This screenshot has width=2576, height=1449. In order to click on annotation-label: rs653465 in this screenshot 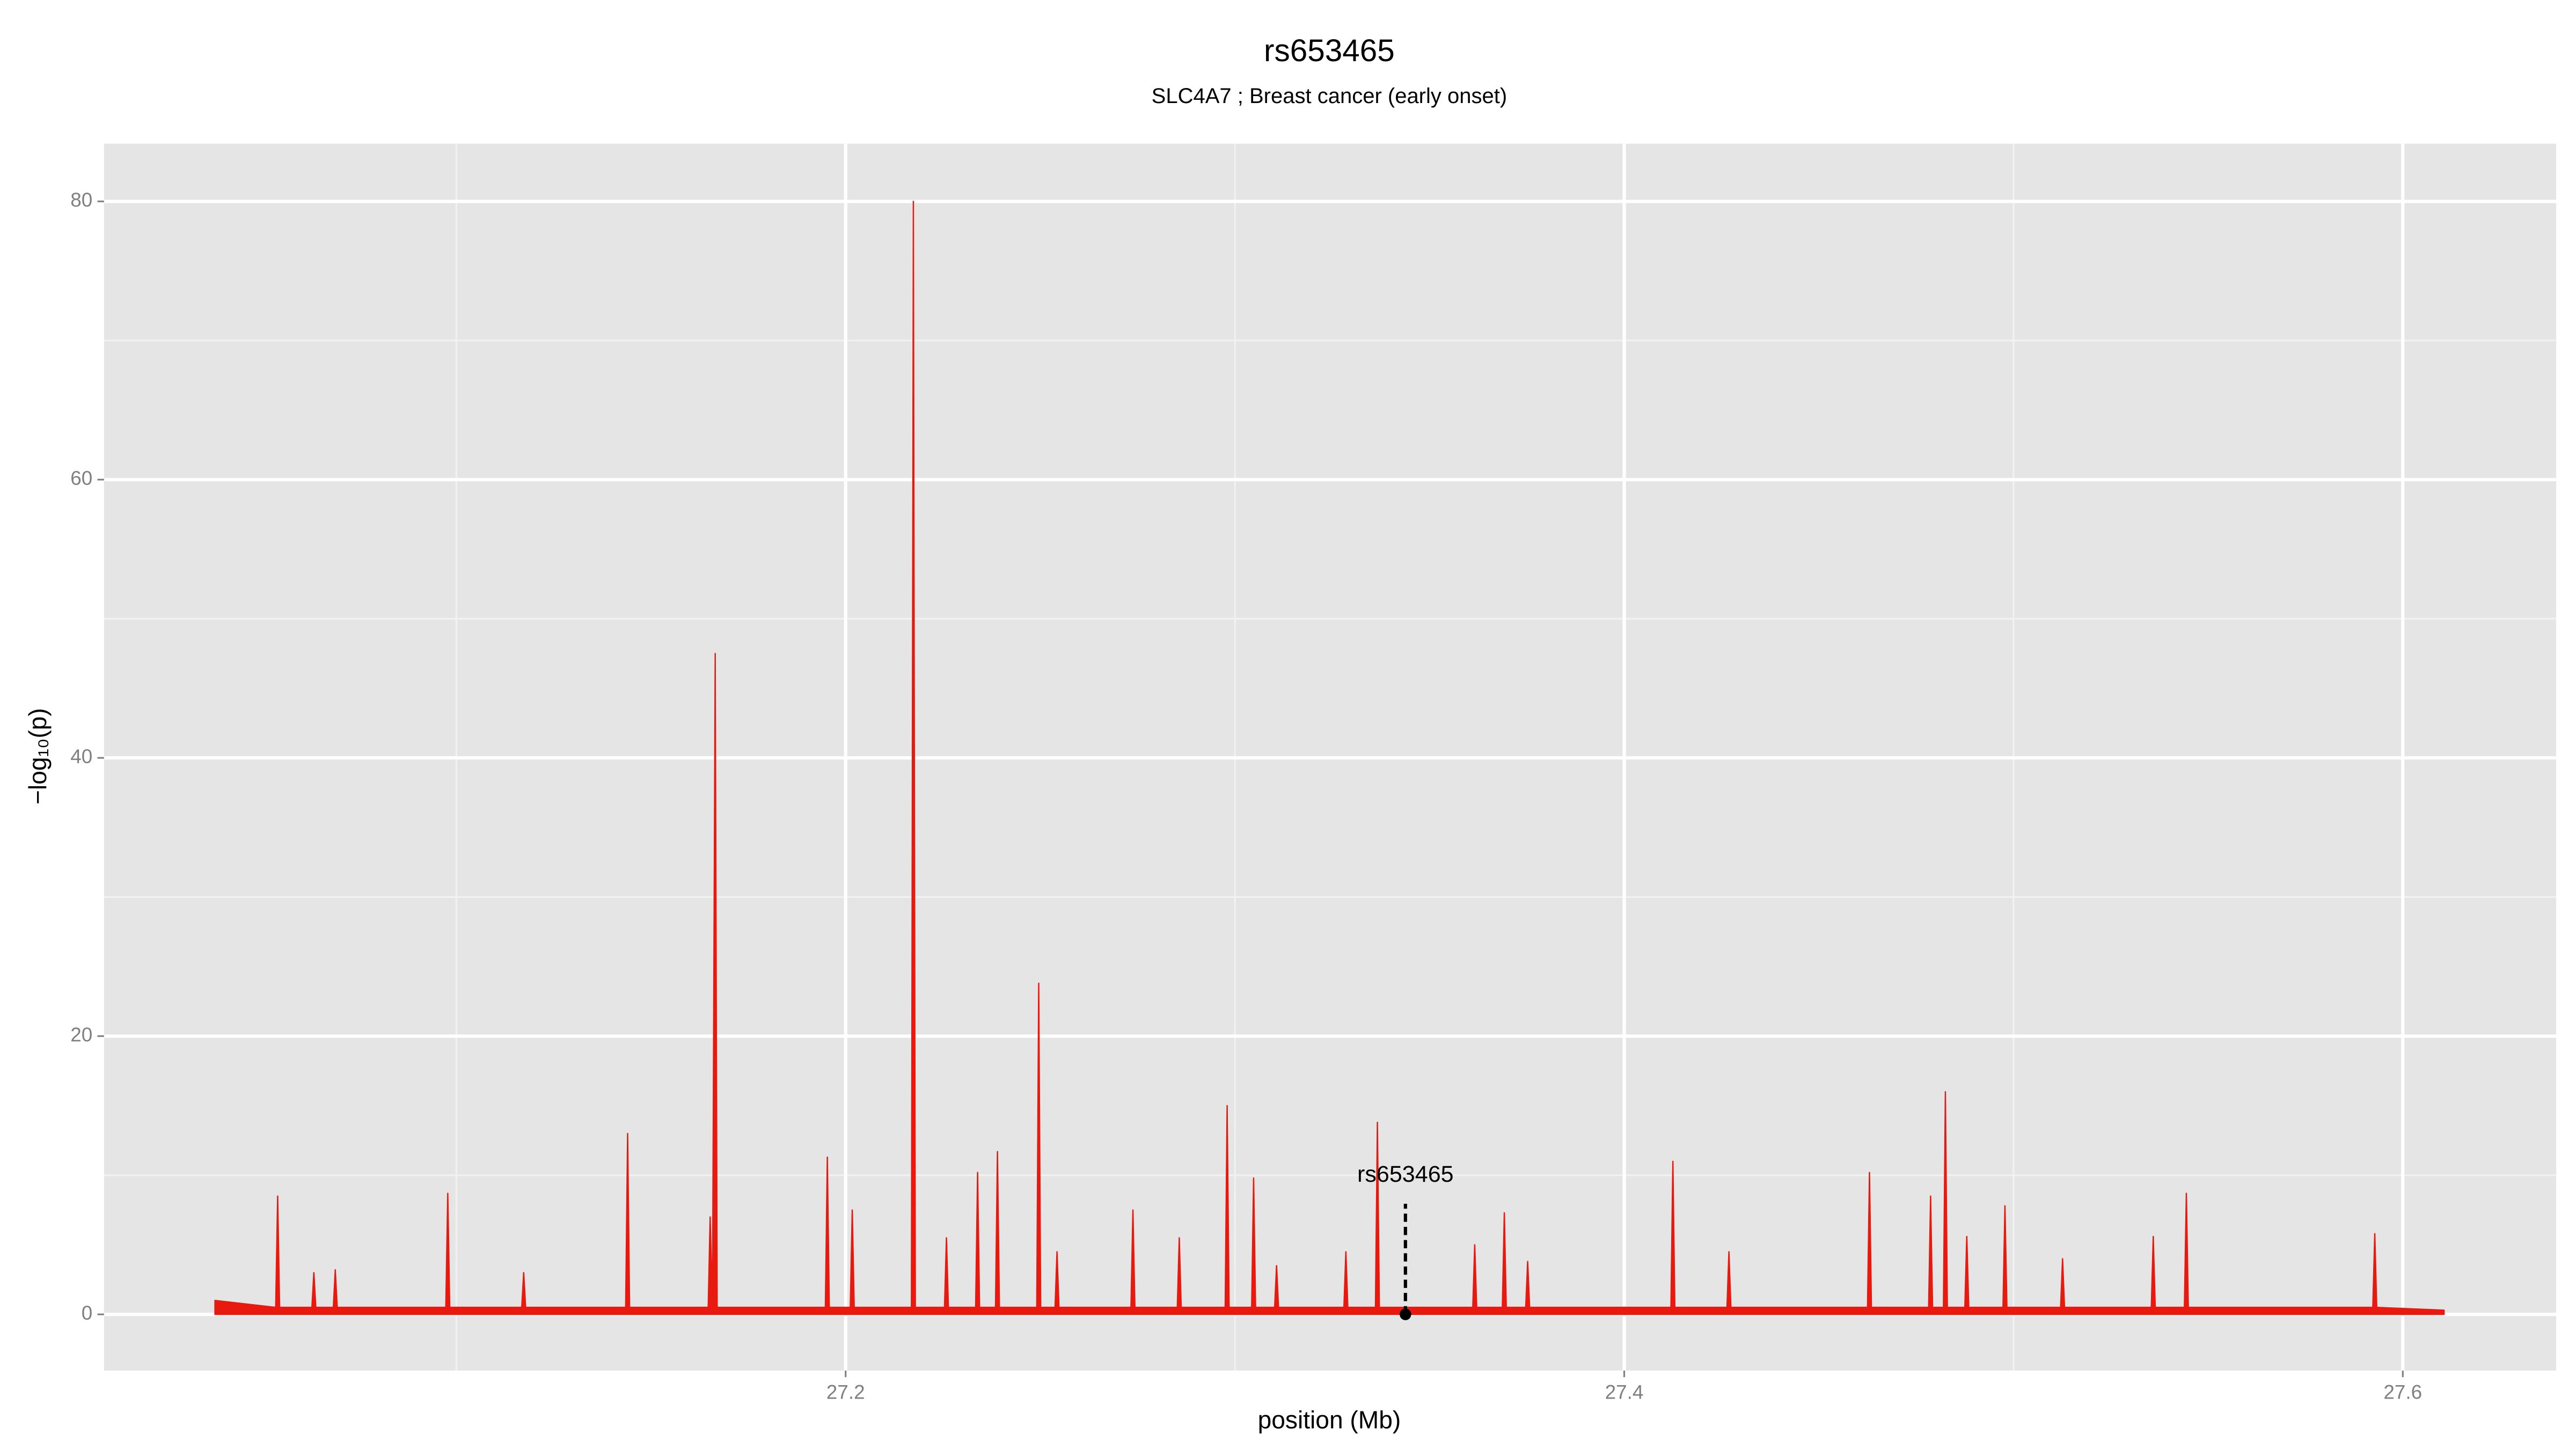, I will do `click(1405, 1174)`.